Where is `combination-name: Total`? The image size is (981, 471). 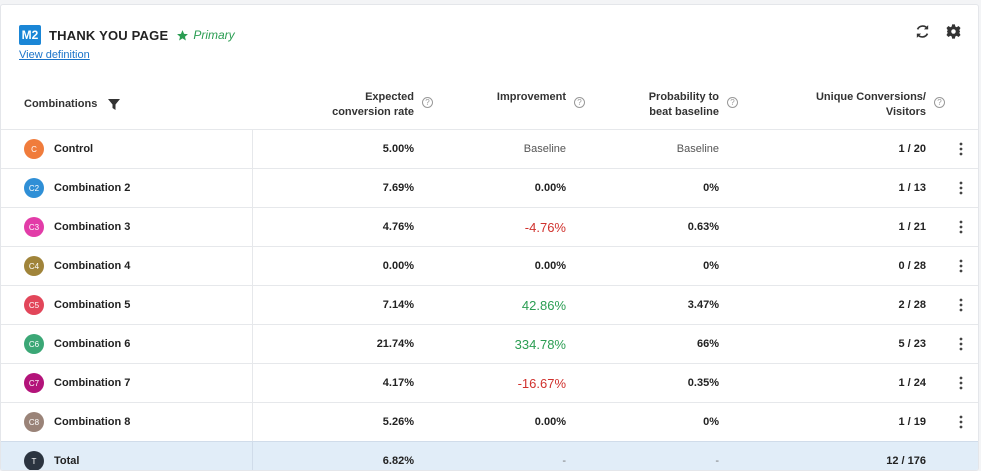
combination-name: Total is located at coordinates (67, 461).